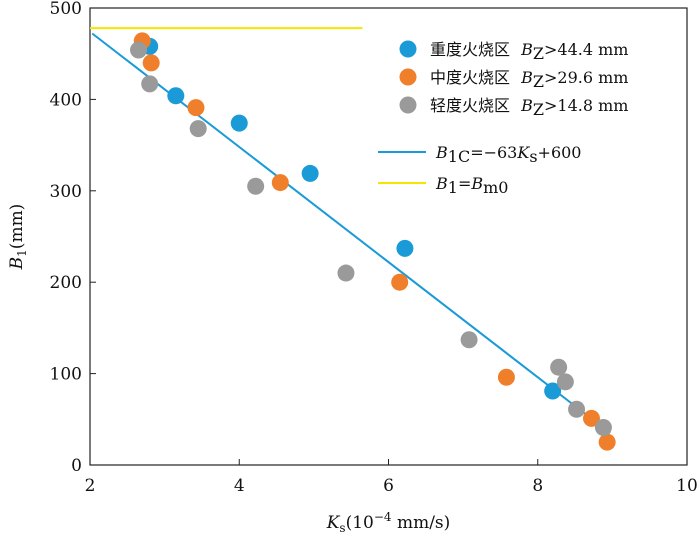 Image resolution: width=700 pixels, height=540 pixels. I want to click on y-tick-label: 100, so click(66, 375).